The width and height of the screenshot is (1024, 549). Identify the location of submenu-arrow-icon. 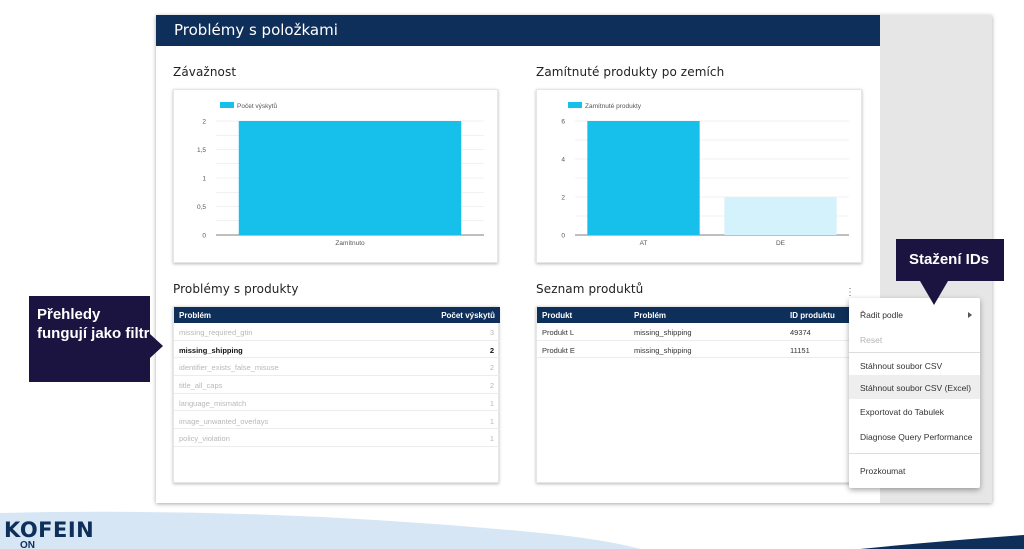
(970, 315).